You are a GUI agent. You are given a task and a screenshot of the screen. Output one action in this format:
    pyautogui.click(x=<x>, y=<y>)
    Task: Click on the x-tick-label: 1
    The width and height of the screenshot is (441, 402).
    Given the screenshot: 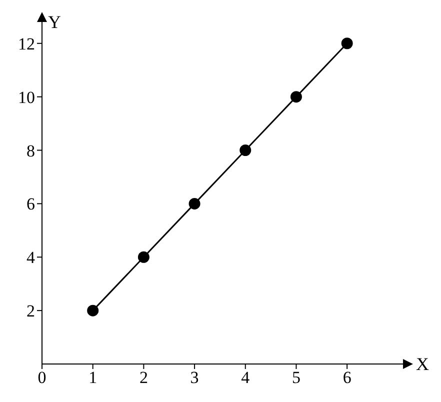 What is the action you would take?
    pyautogui.click(x=93, y=378)
    